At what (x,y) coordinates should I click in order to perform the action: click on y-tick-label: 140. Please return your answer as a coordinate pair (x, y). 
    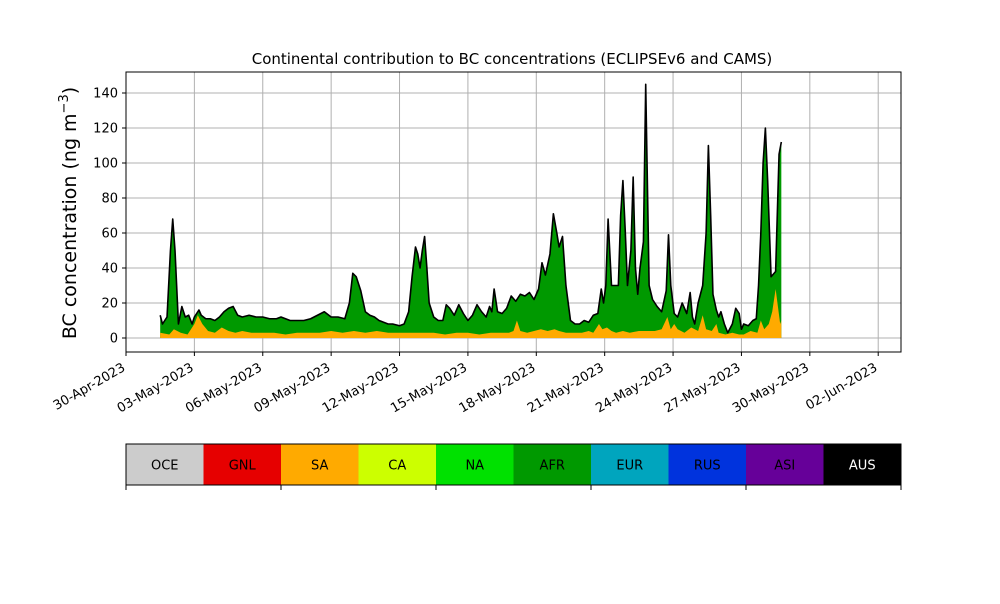
    Looking at the image, I should click on (105, 94).